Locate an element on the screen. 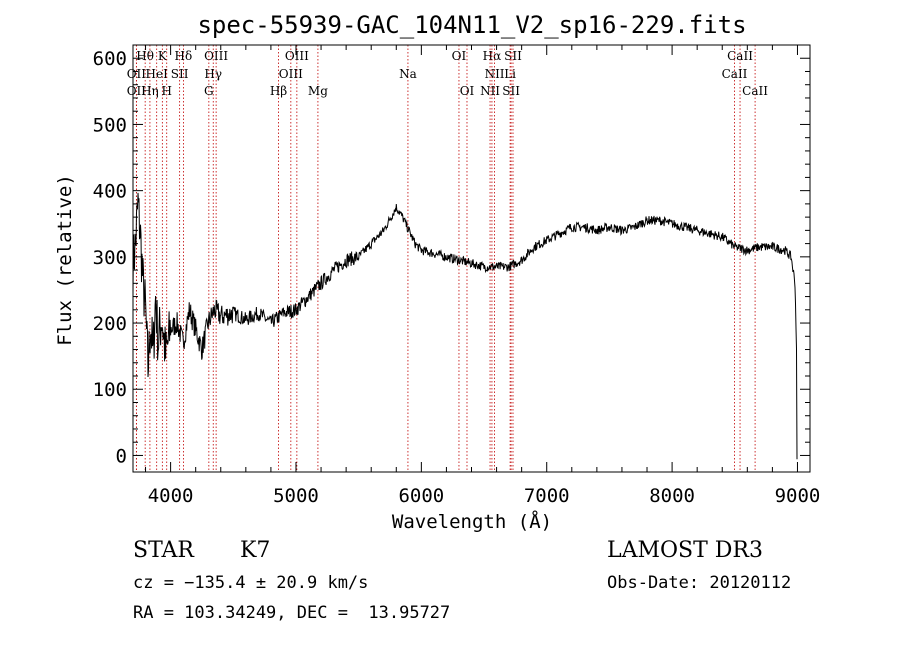 The height and width of the screenshot is (649, 900). spectral-line-label: Na is located at coordinates (408, 74).